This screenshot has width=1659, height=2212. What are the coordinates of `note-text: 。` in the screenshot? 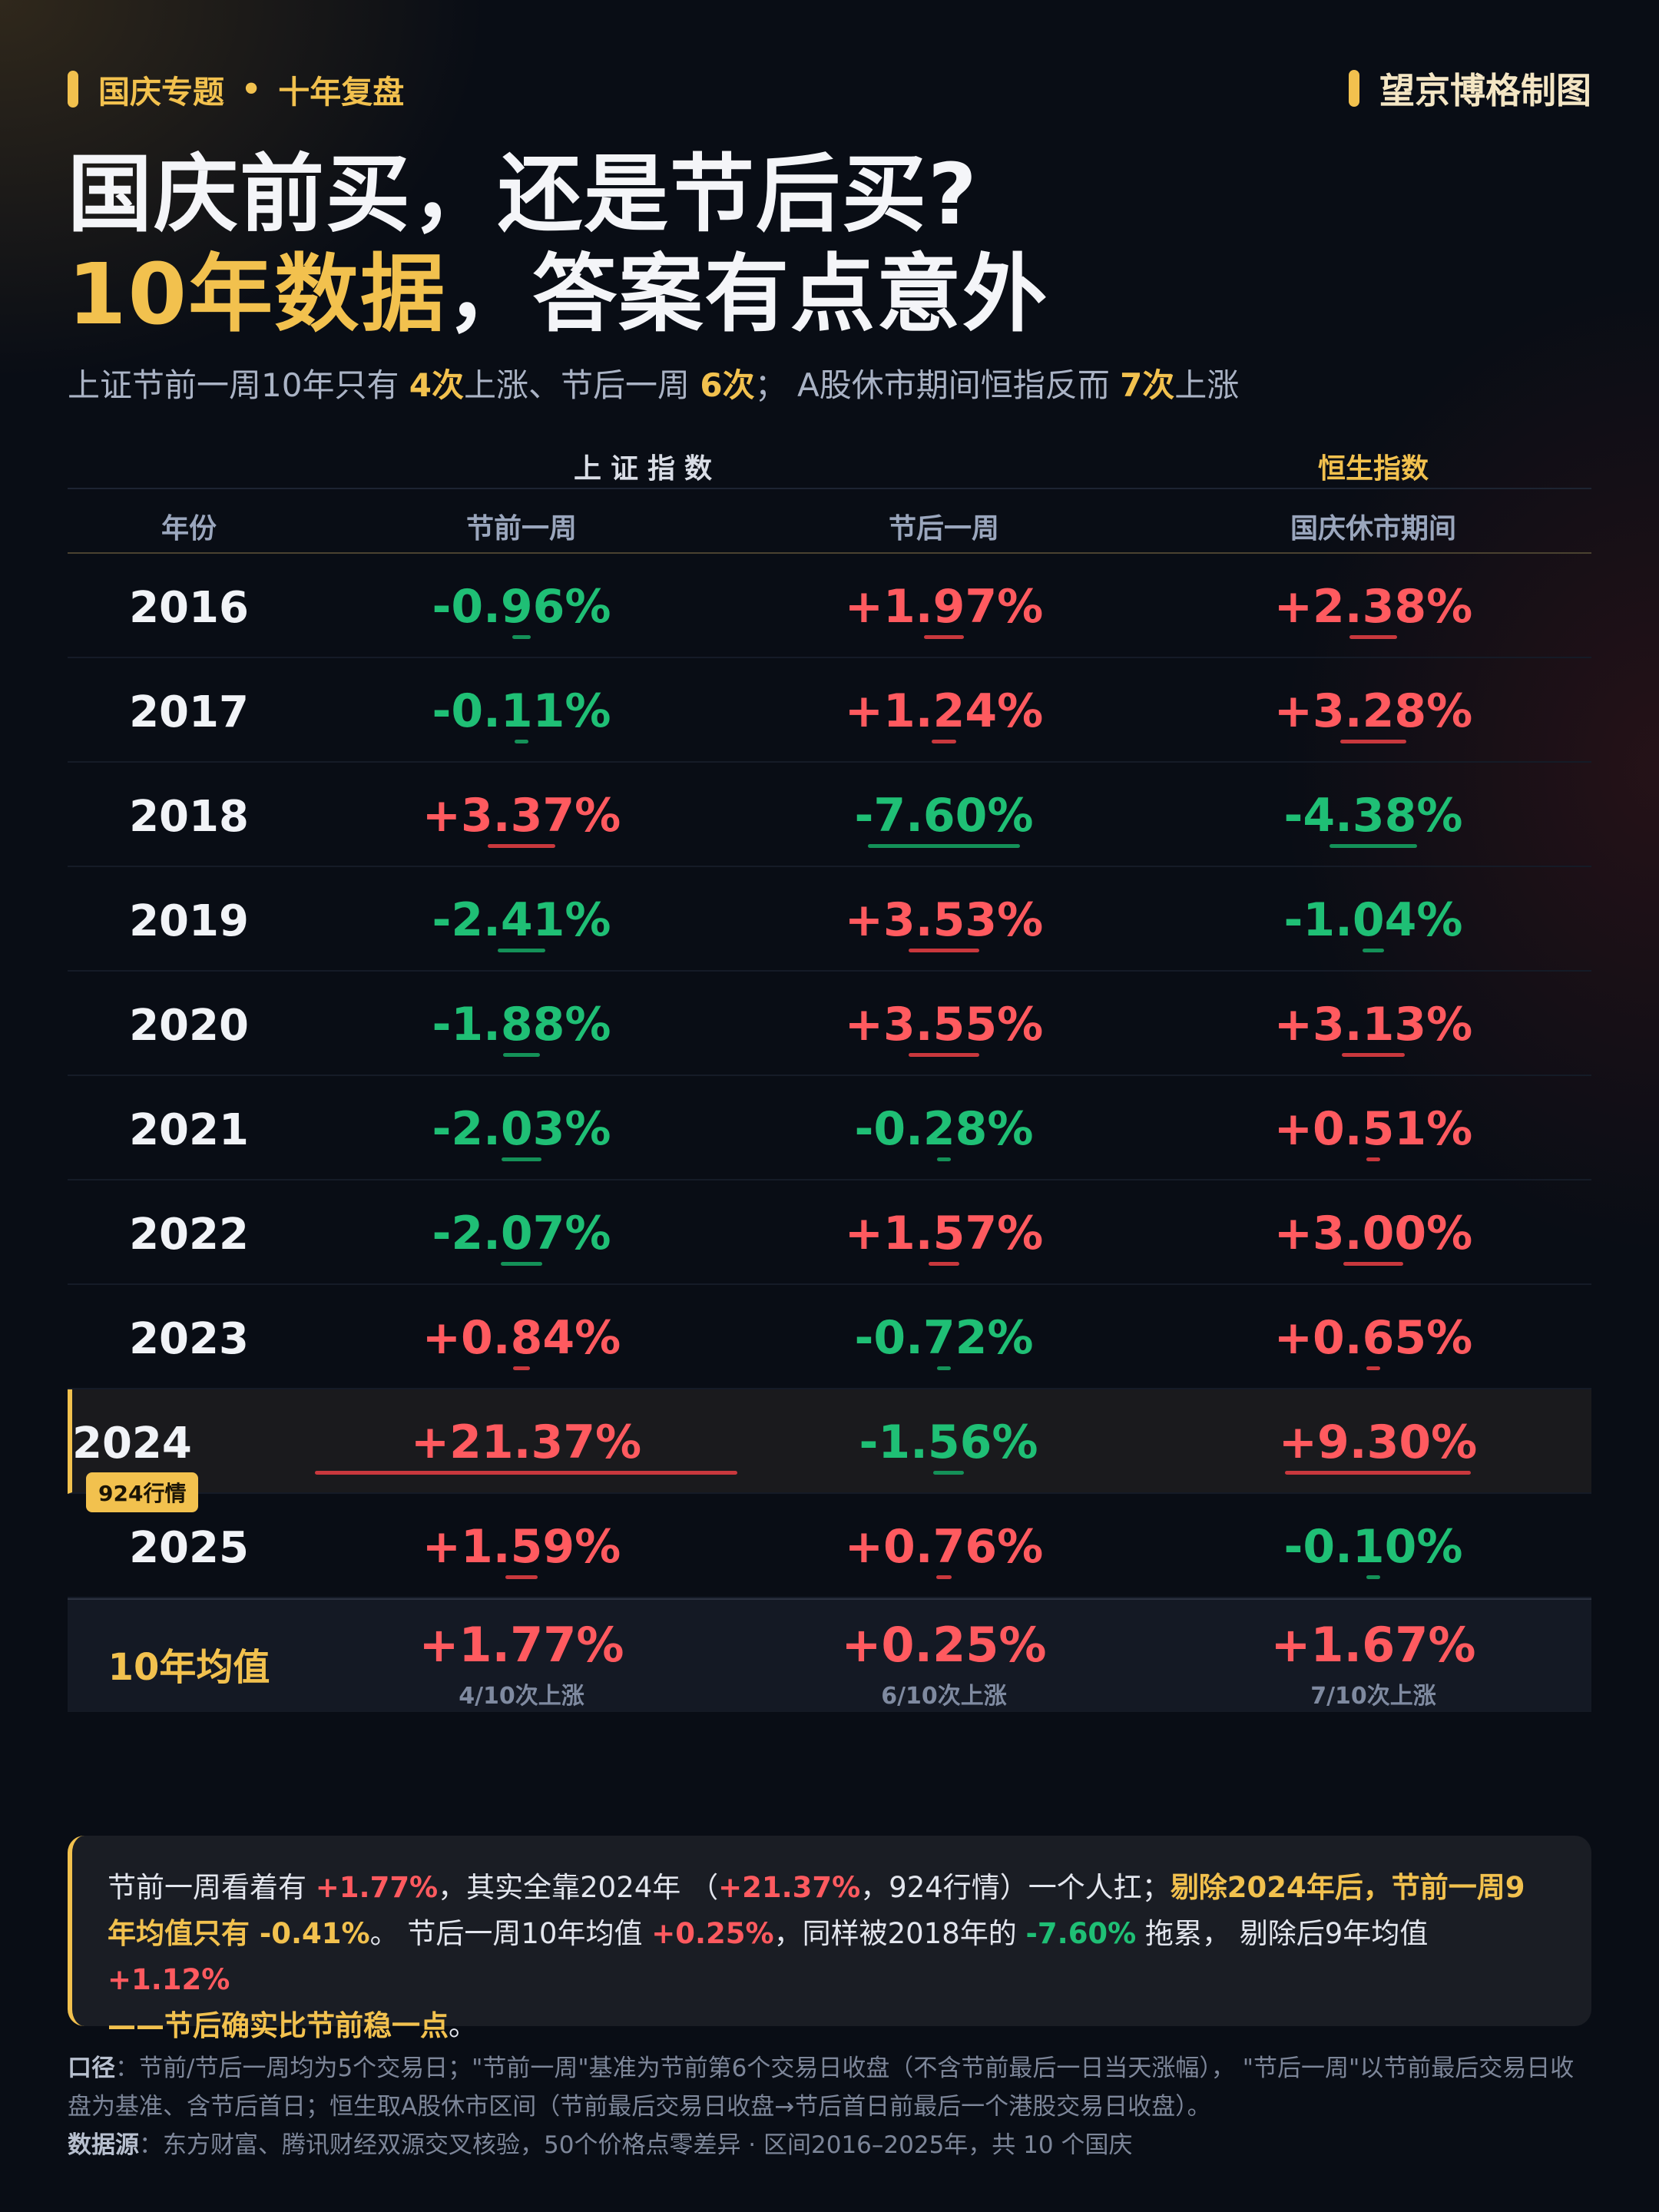 It's located at (463, 2026).